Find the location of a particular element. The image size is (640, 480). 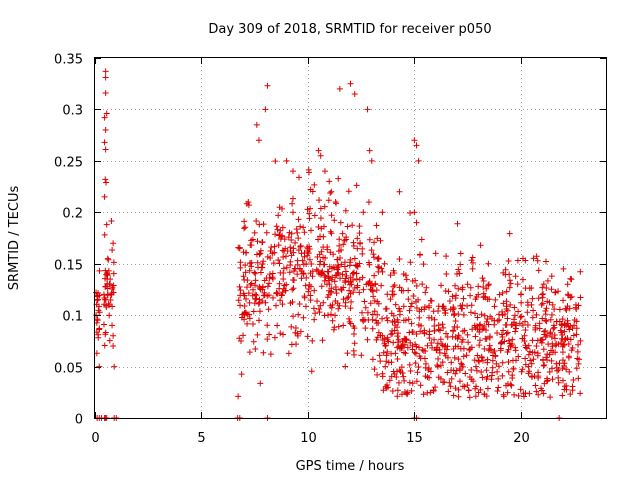

x-tick-label: 10 is located at coordinates (308, 438).